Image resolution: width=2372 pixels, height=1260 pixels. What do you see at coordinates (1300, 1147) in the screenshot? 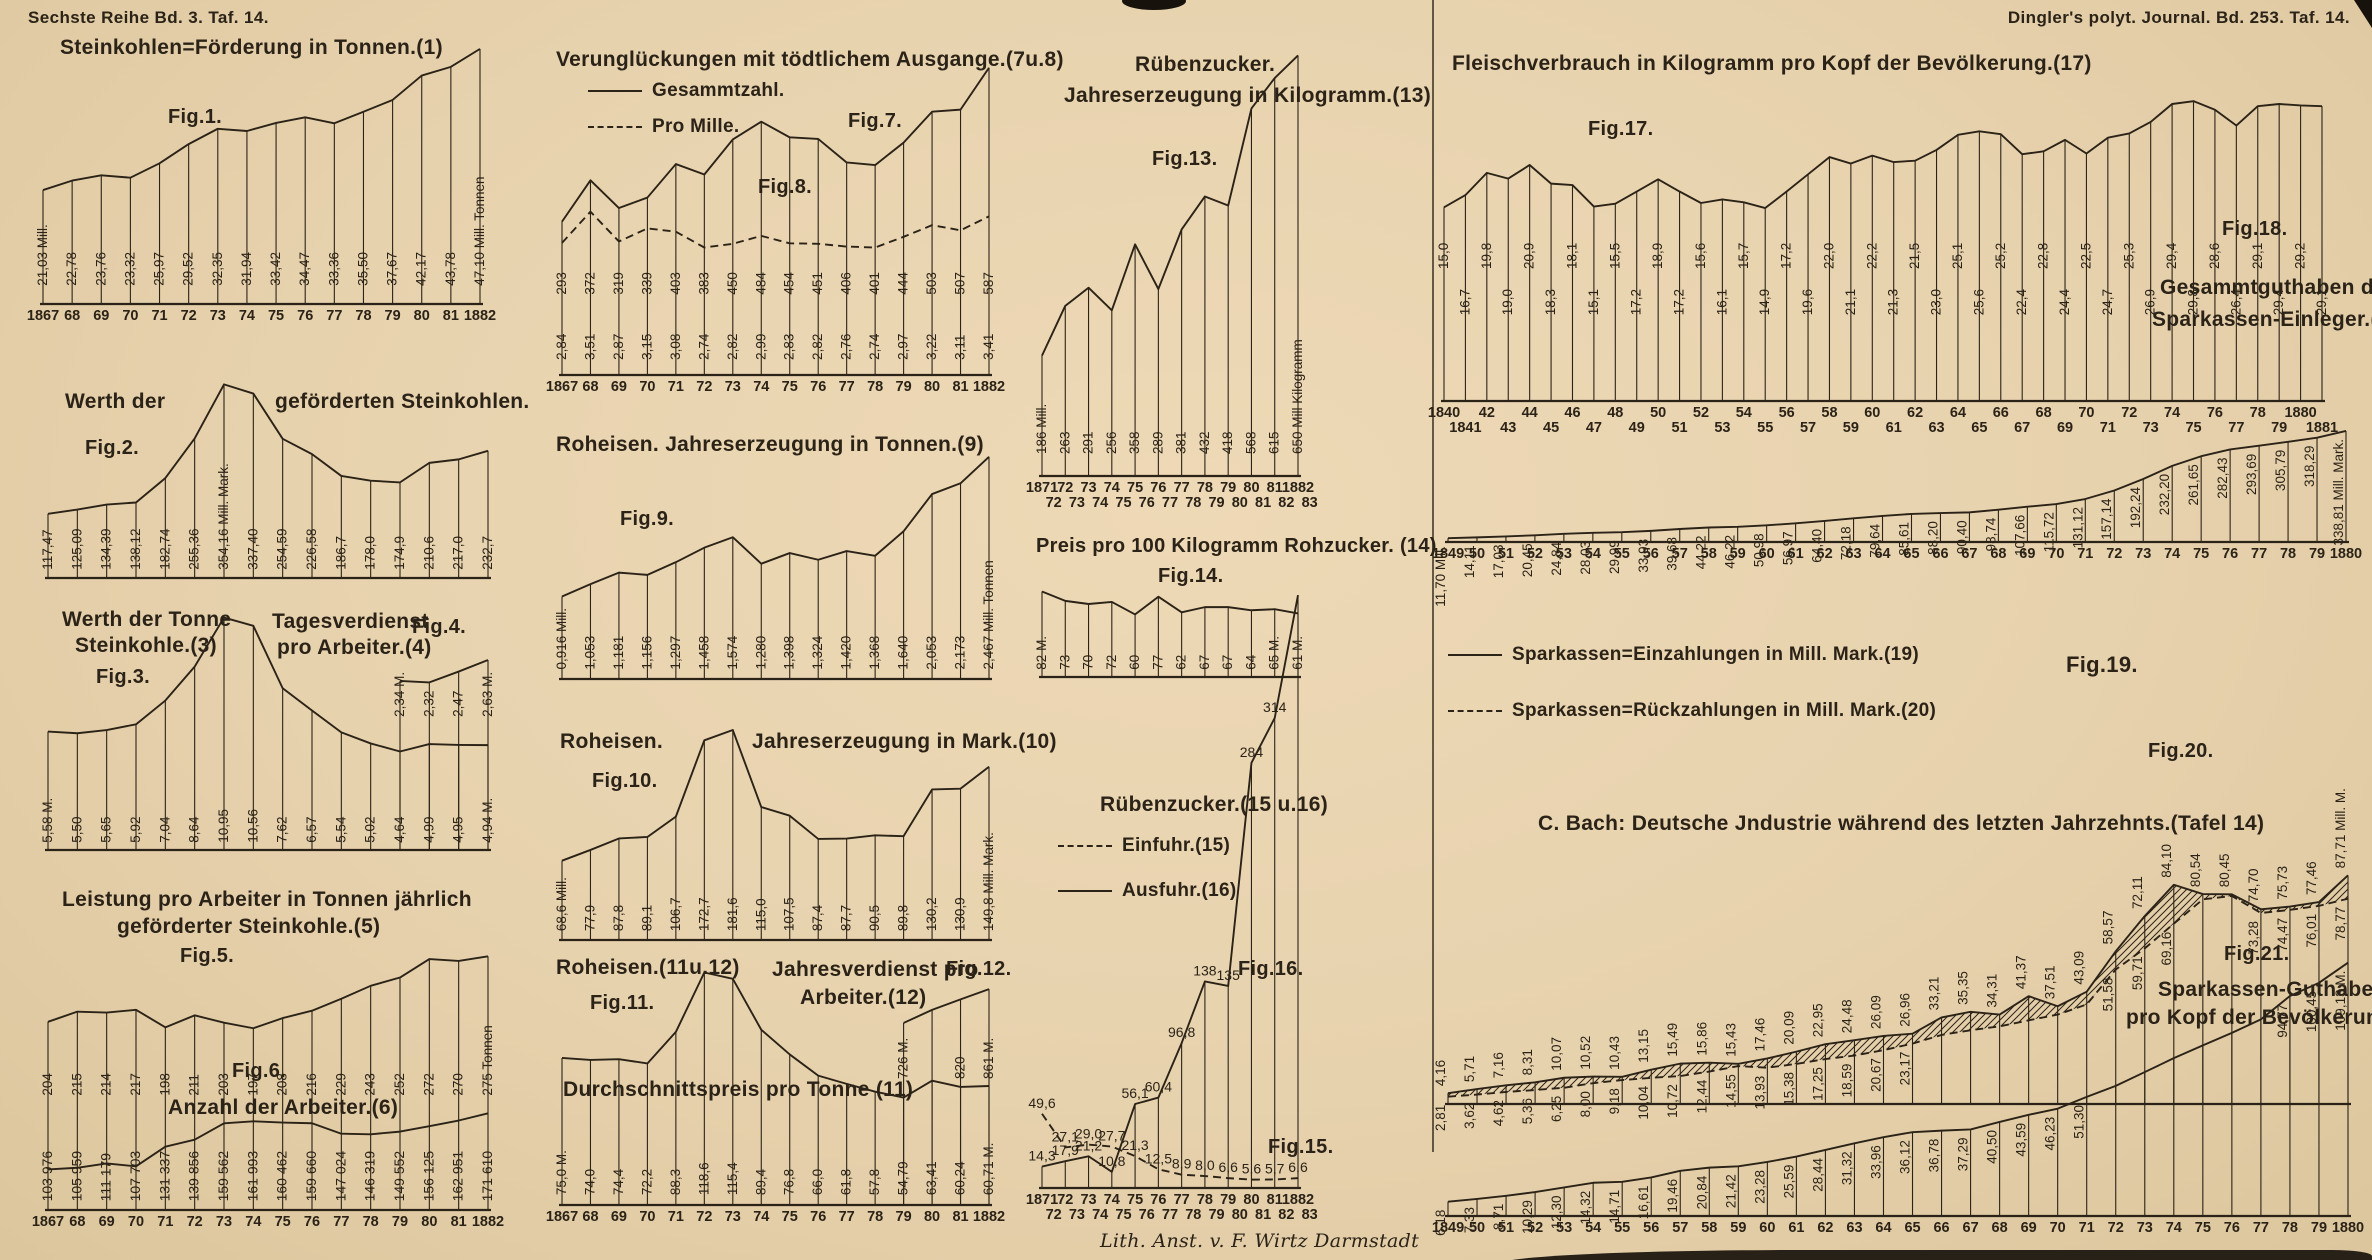
I see `fig15-label: Fig.15.` at bounding box center [1300, 1147].